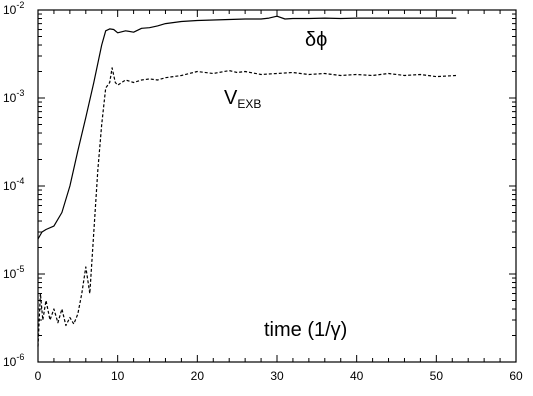  I want to click on y-tick-label: 10⁻², so click(13, 8).